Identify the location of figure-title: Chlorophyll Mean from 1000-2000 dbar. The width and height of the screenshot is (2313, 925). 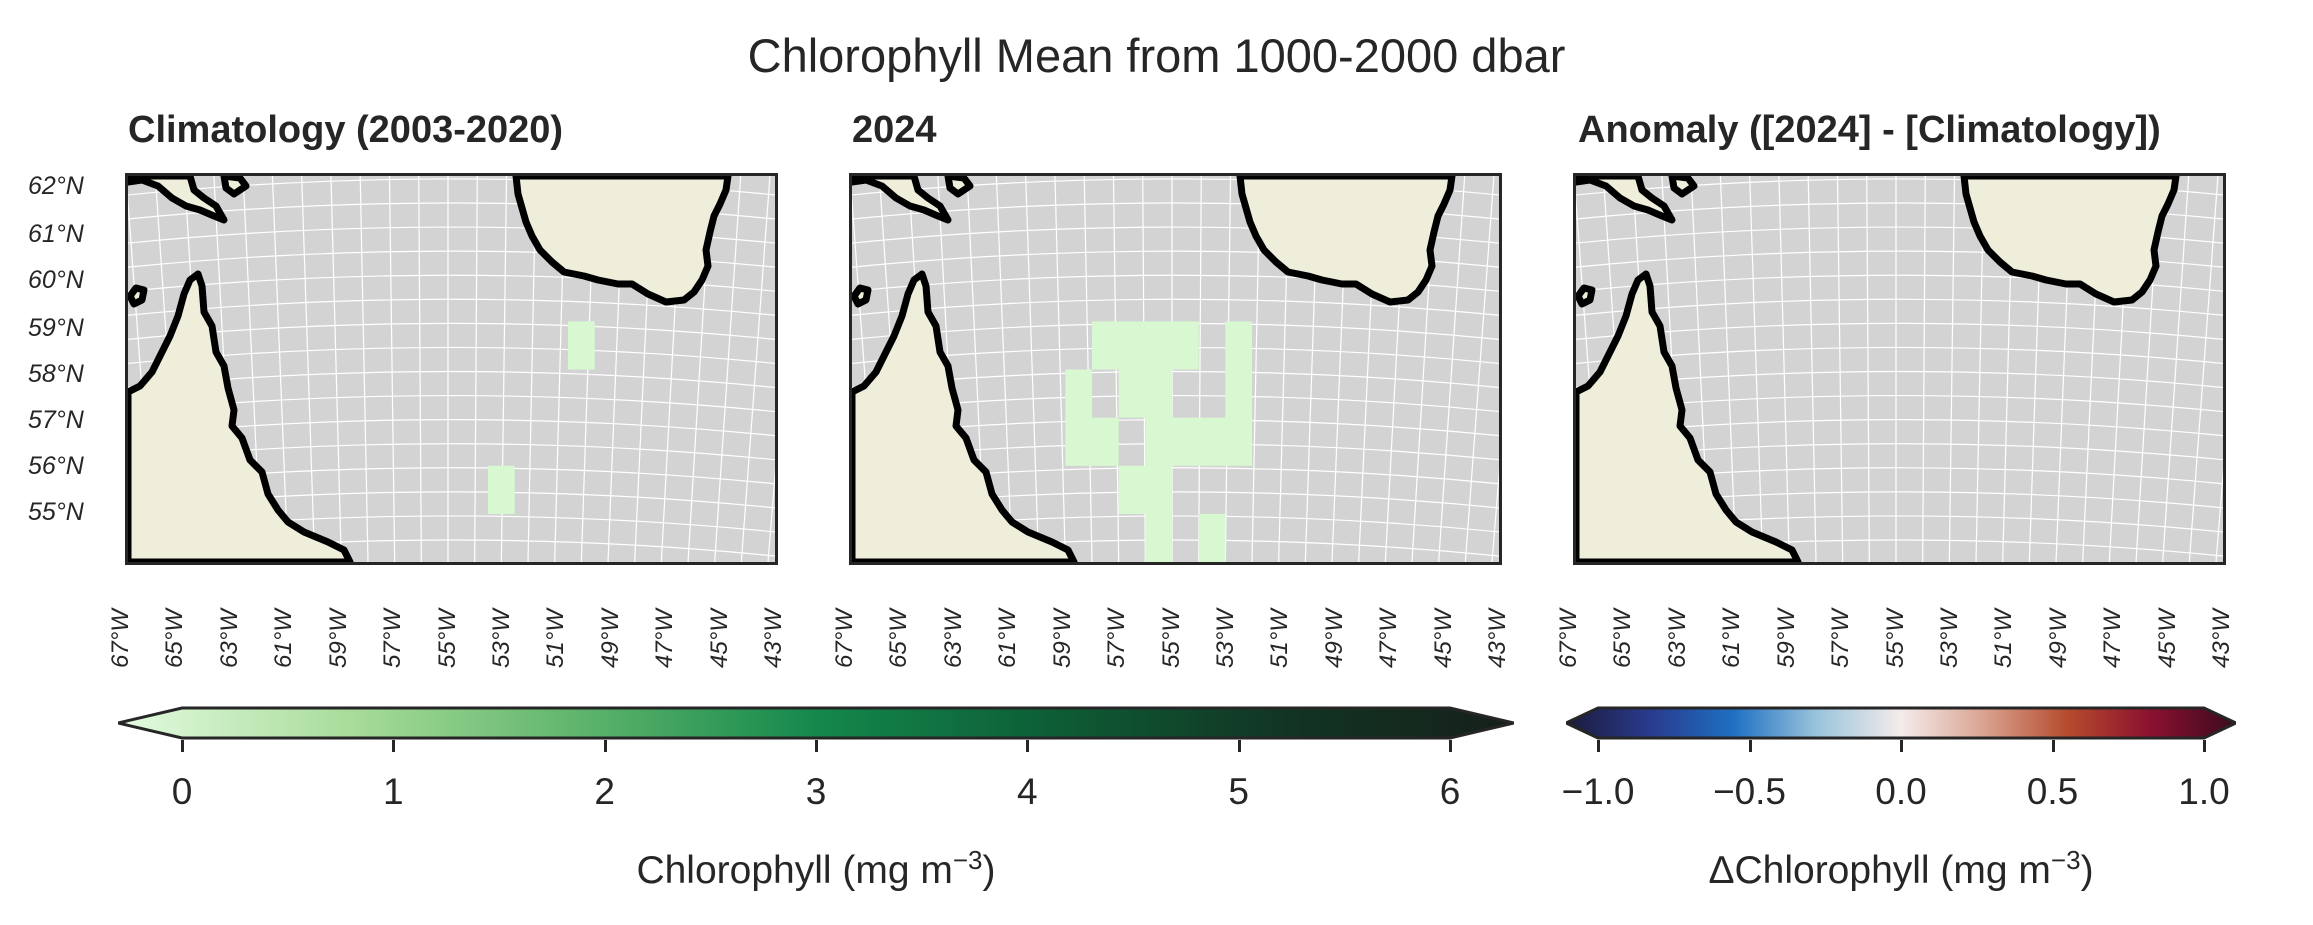
(1156, 55).